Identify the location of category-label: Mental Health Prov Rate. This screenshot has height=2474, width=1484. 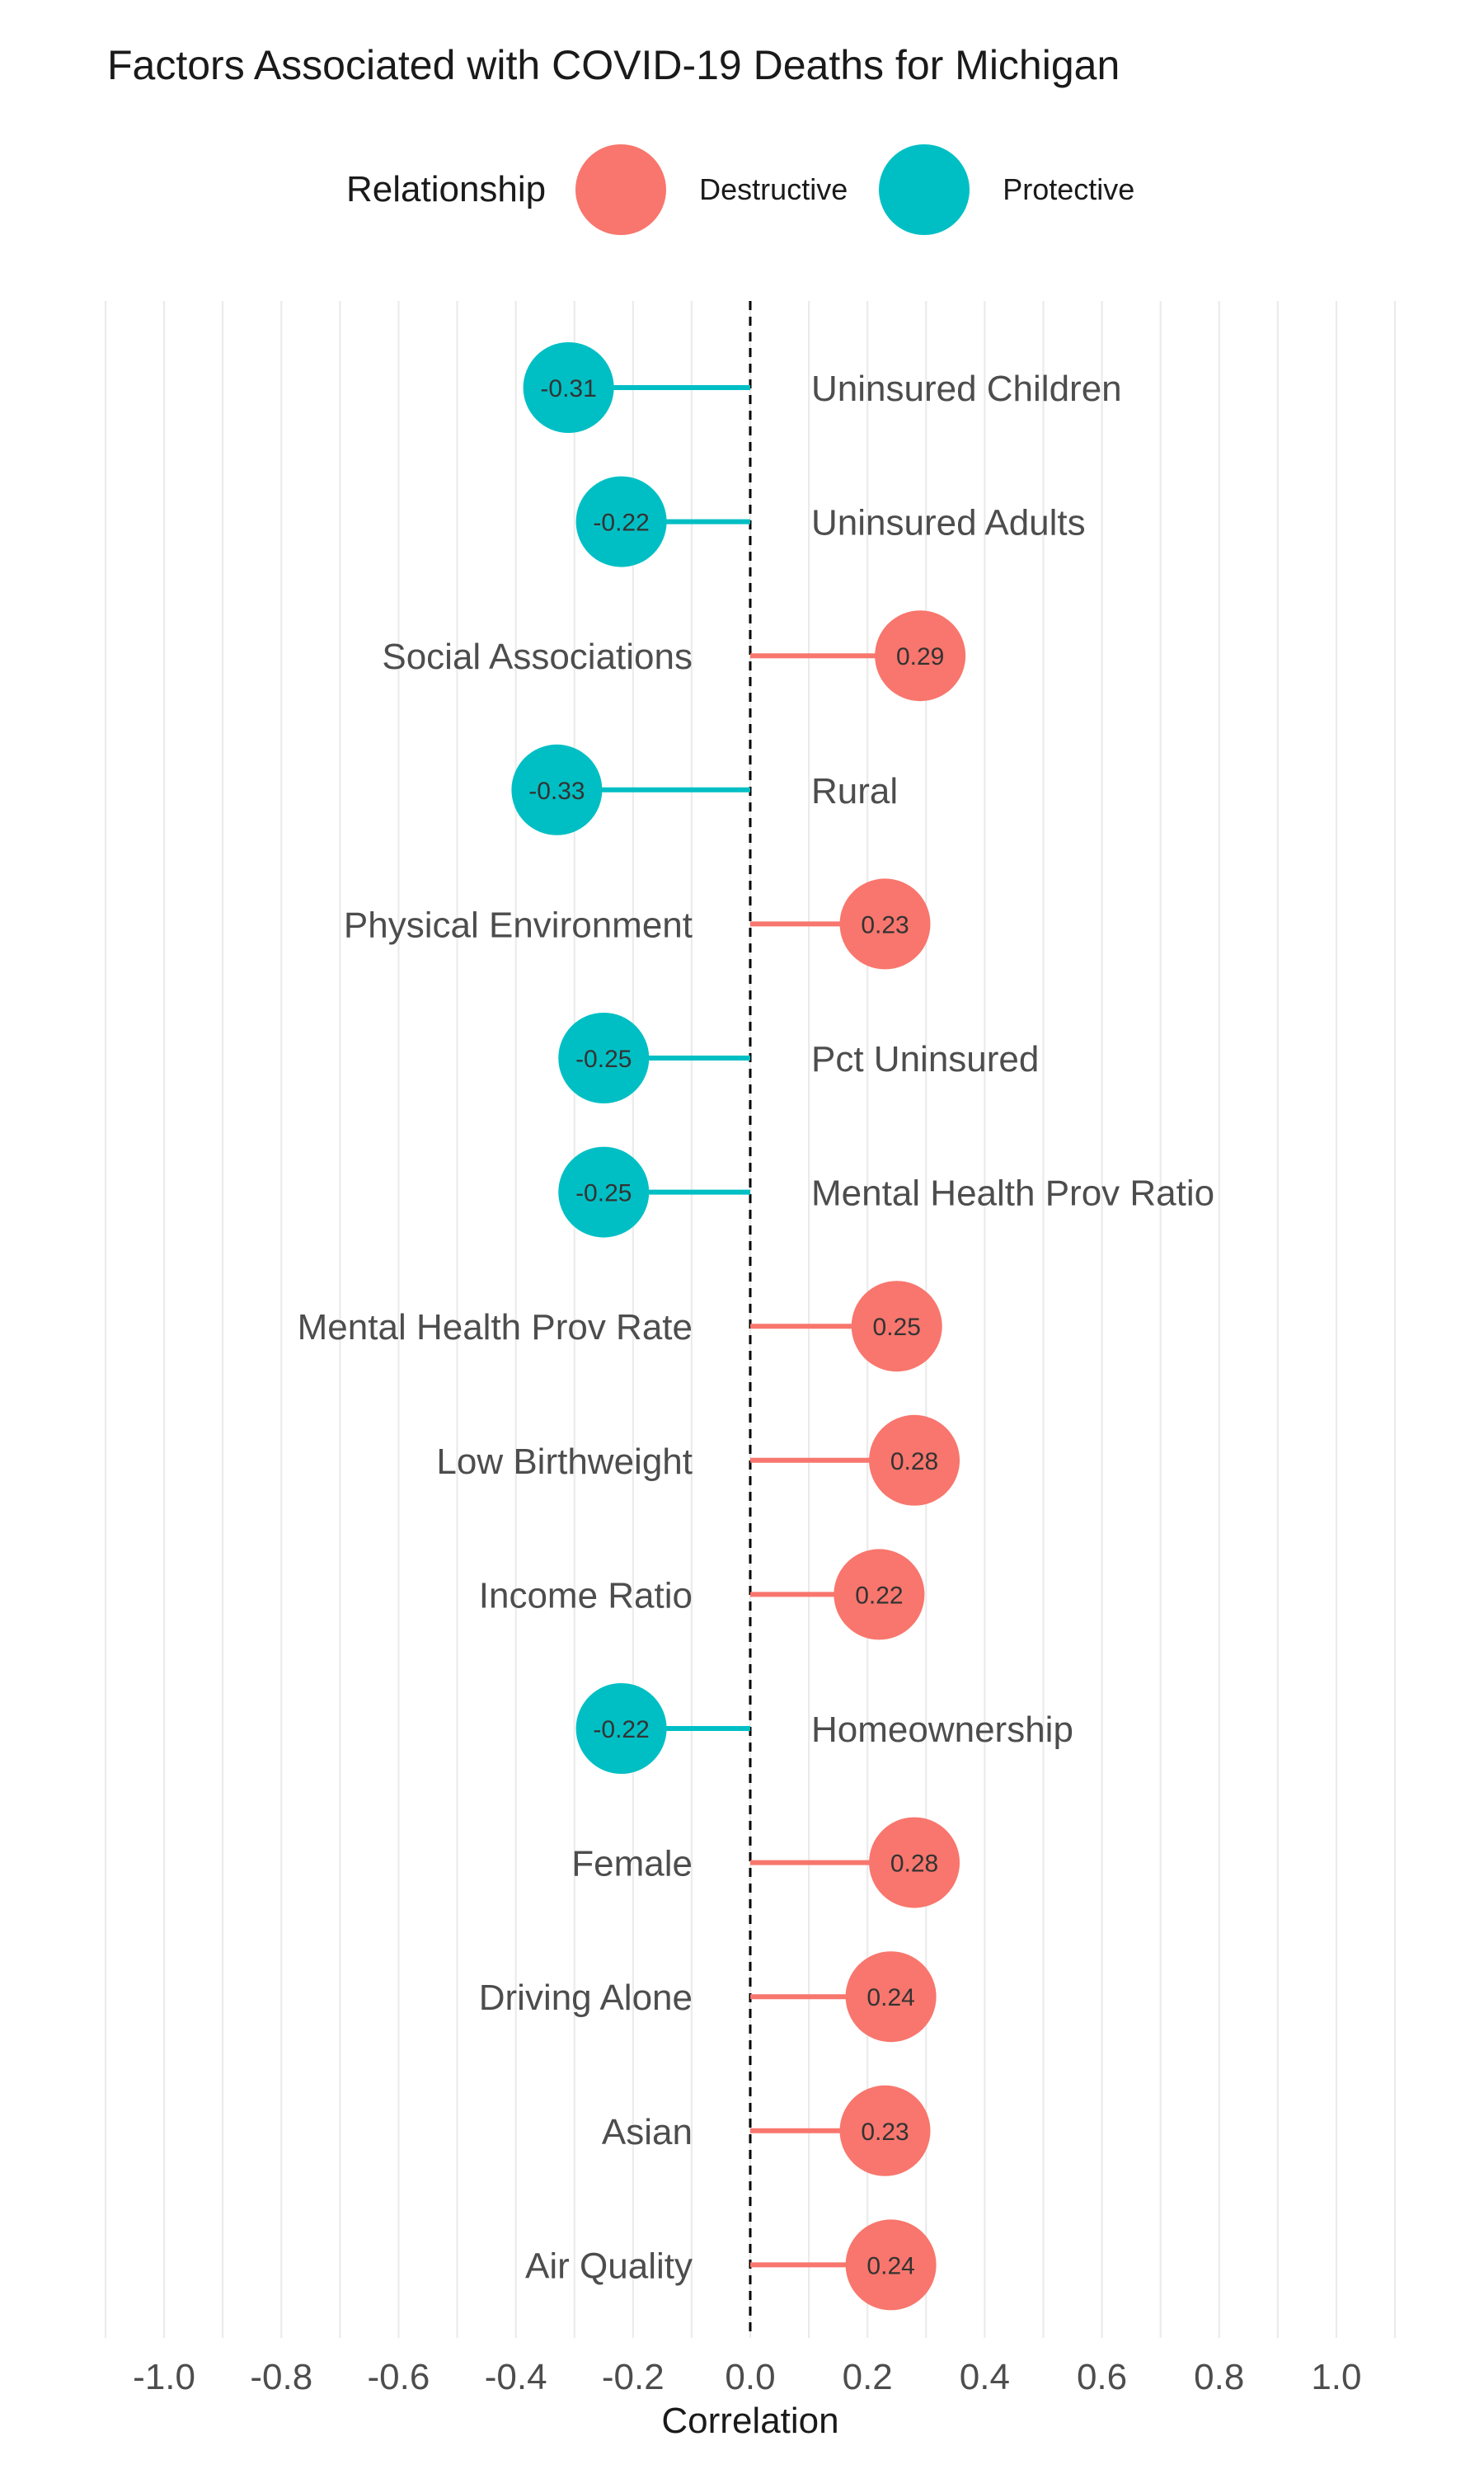
(495, 1327).